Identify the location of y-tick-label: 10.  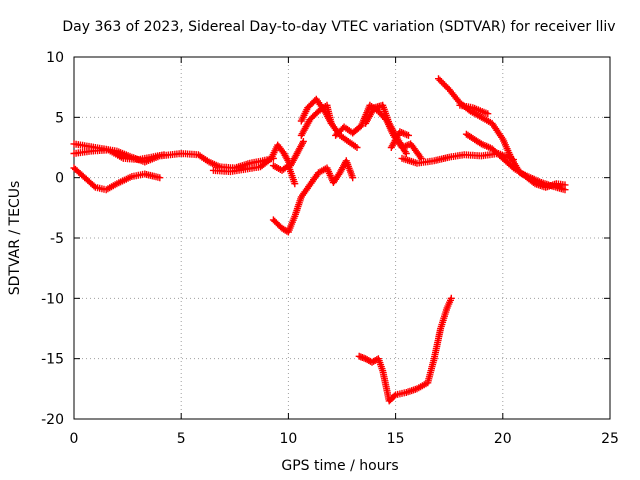
(55, 58).